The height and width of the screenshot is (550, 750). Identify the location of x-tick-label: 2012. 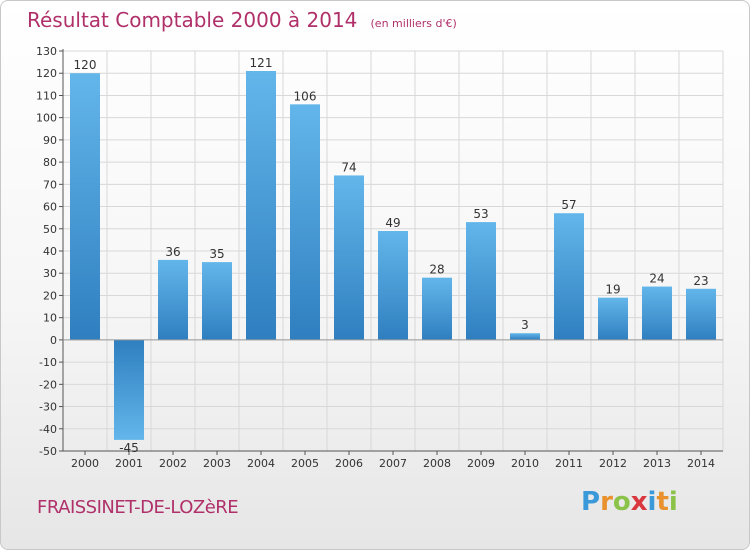
(613, 463).